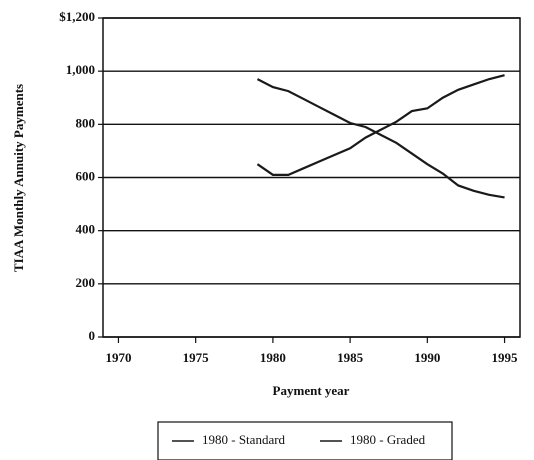  What do you see at coordinates (196, 357) in the screenshot?
I see `x-tick-label: 1975` at bounding box center [196, 357].